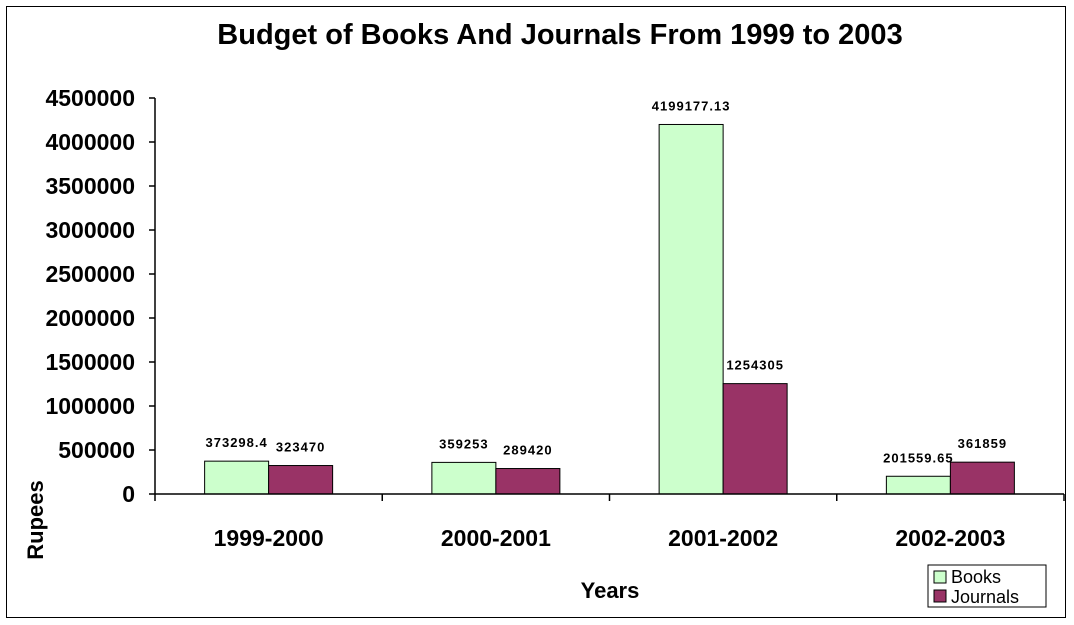  I want to click on y-tick-label: 2000000, so click(90, 318).